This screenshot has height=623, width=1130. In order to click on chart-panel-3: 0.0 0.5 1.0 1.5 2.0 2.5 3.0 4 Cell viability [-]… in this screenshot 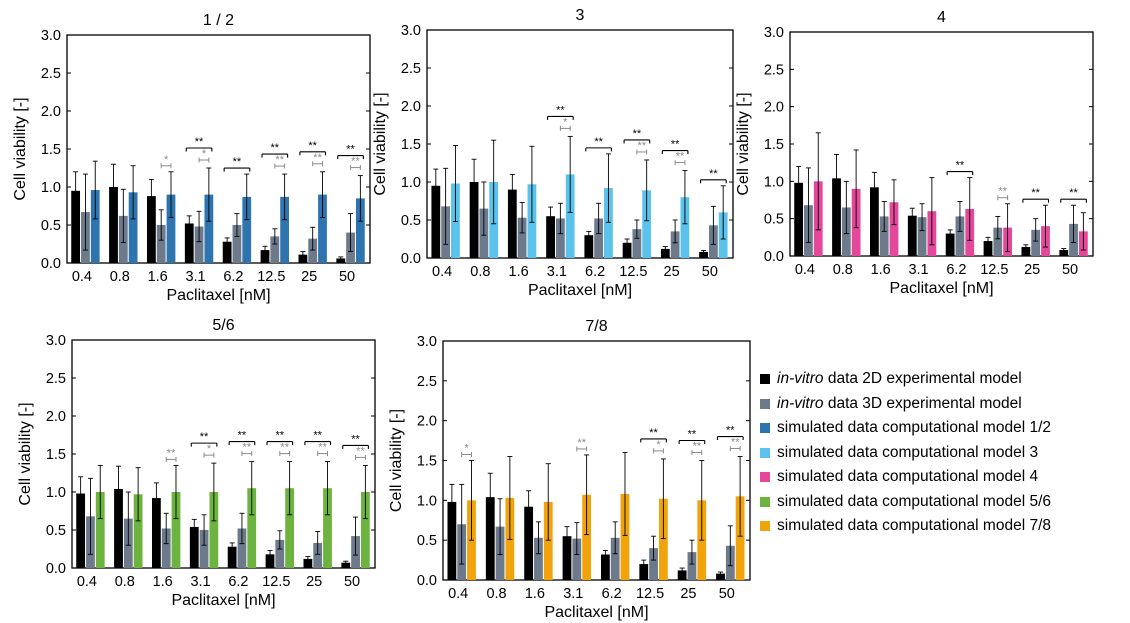, I will do `click(914, 153)`.